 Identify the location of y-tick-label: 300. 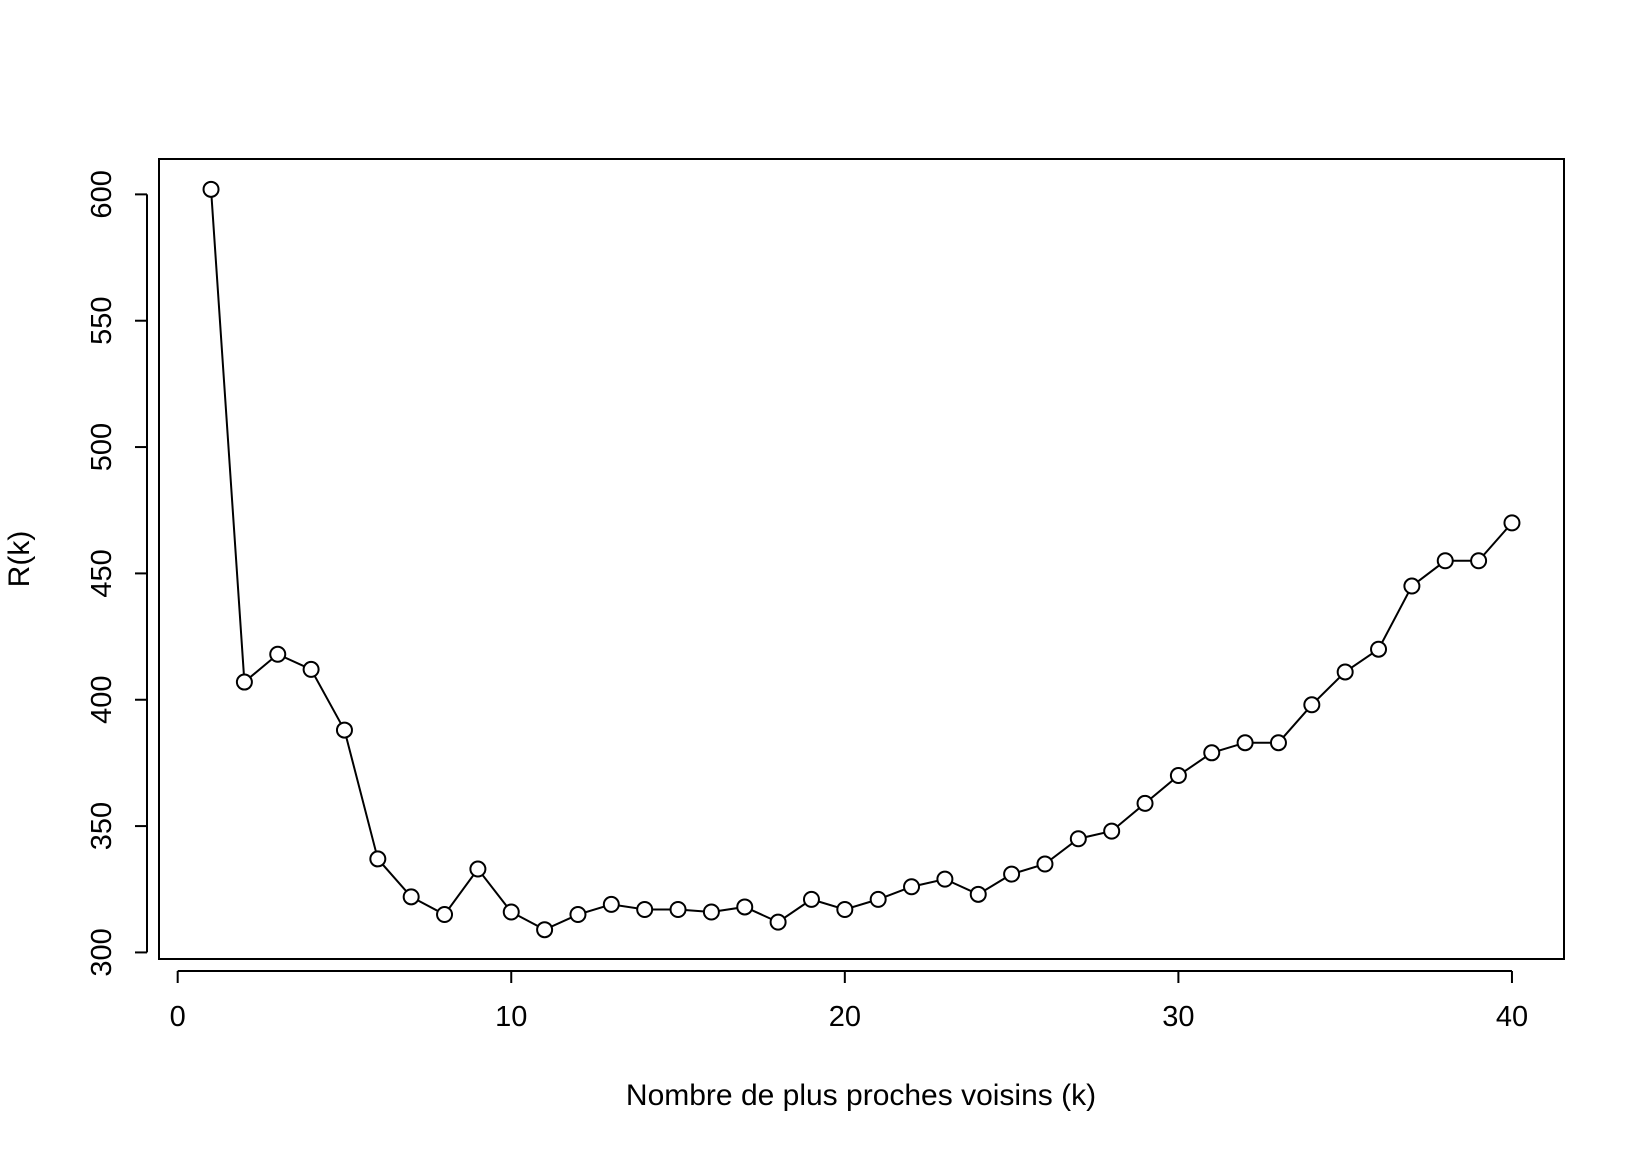
(102, 952).